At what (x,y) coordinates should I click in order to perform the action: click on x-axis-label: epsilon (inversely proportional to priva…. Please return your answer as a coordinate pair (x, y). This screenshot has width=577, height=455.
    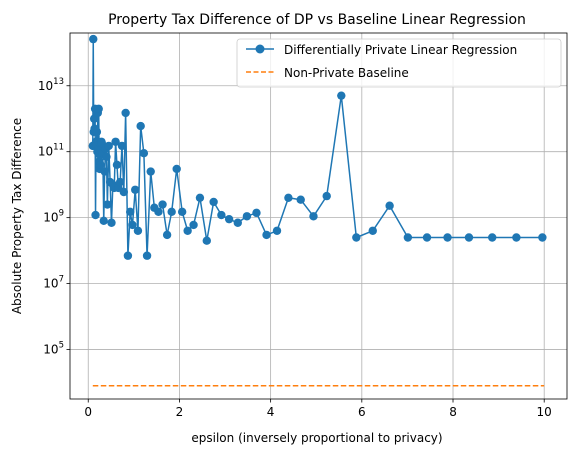
    Looking at the image, I should click on (316, 438).